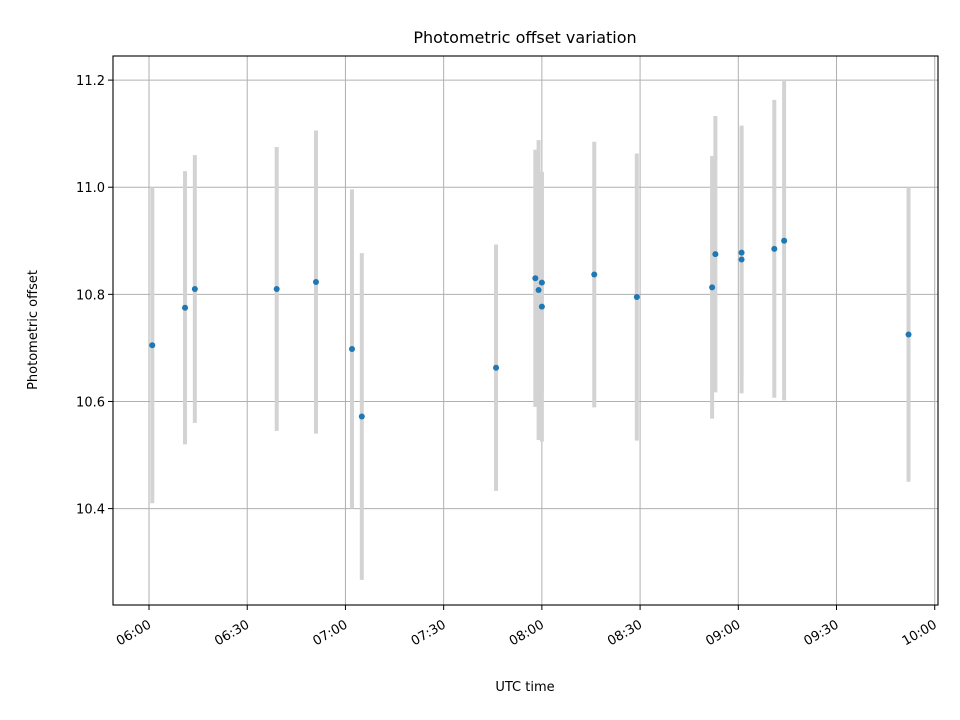 This screenshot has width=960, height=720. What do you see at coordinates (134, 633) in the screenshot?
I see `x-tick-label: 06:00` at bounding box center [134, 633].